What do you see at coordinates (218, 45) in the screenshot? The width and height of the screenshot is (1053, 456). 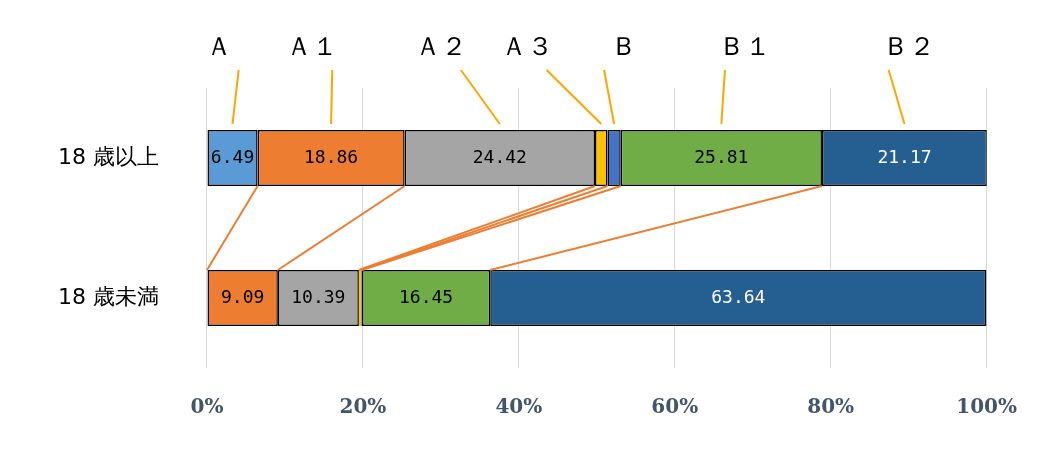 I see `text: Ａ` at bounding box center [218, 45].